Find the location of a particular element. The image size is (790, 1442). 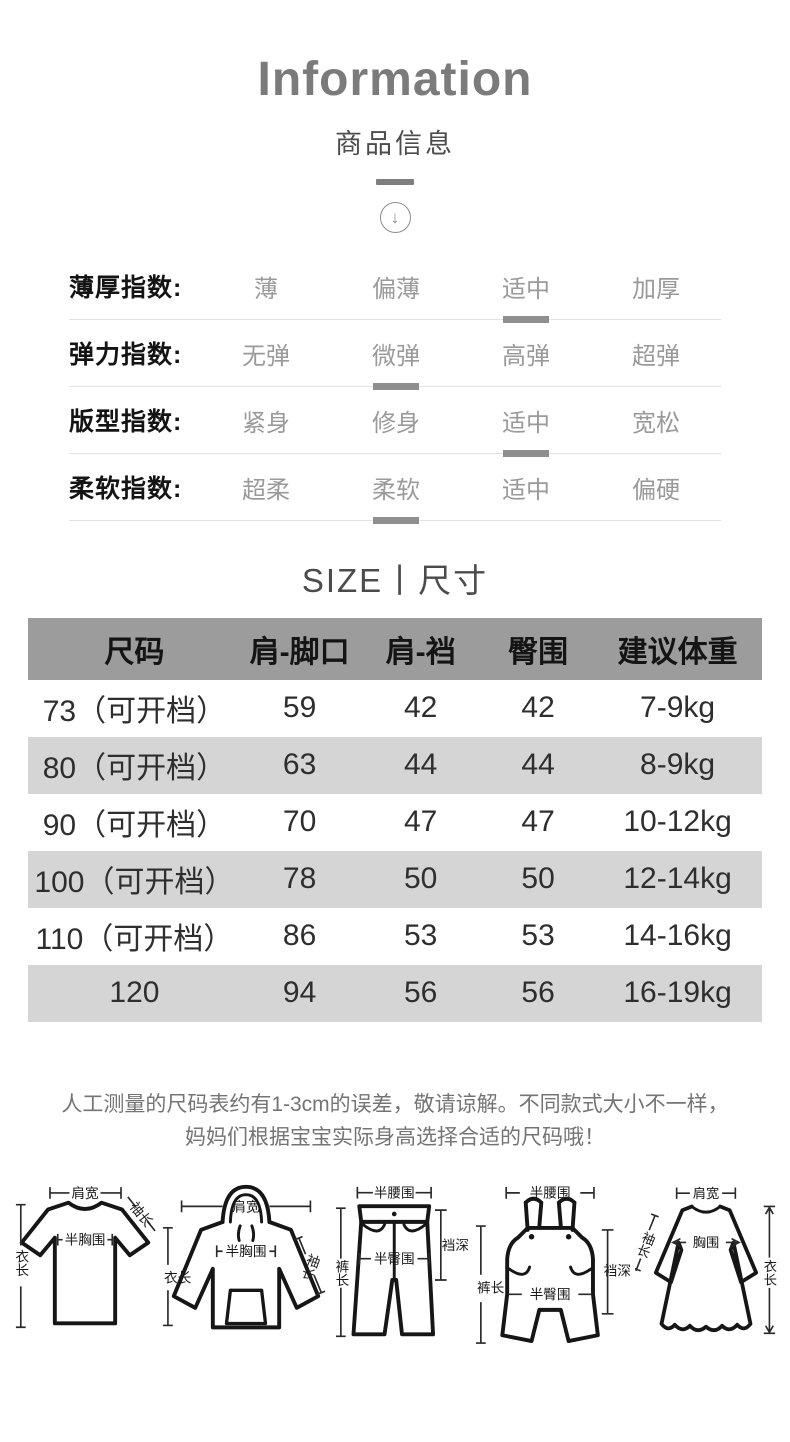

hoodie-shoulder-label: 肩宽 is located at coordinates (246, 1206).